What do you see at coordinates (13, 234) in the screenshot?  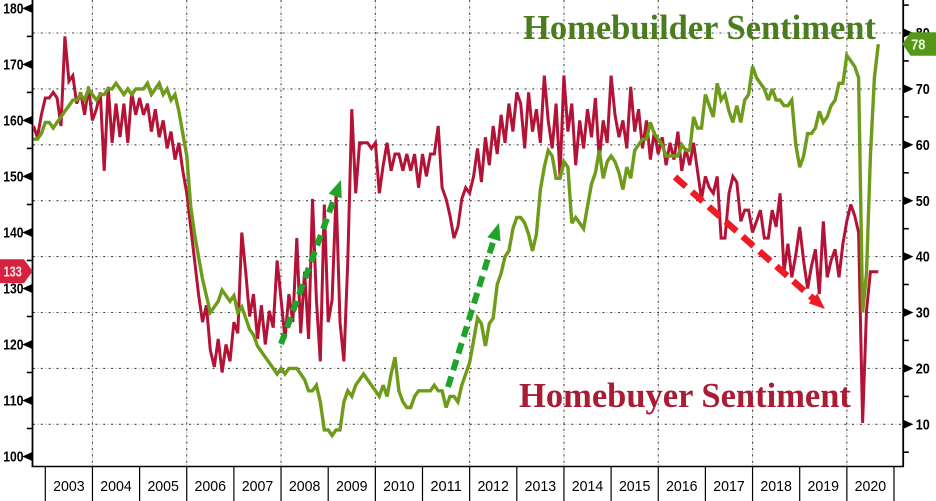 I see `svg-text: 140` at bounding box center [13, 234].